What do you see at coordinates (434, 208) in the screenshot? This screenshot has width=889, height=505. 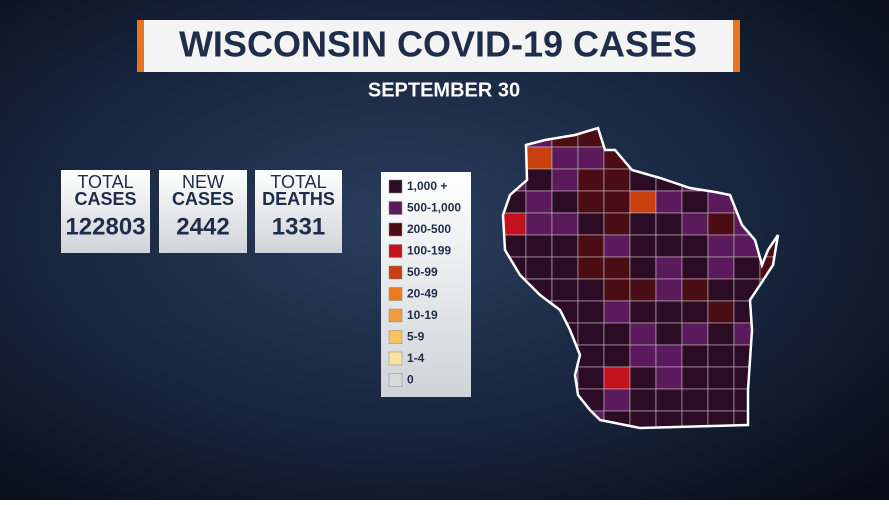 I see `legend-label: 500-1,000` at bounding box center [434, 208].